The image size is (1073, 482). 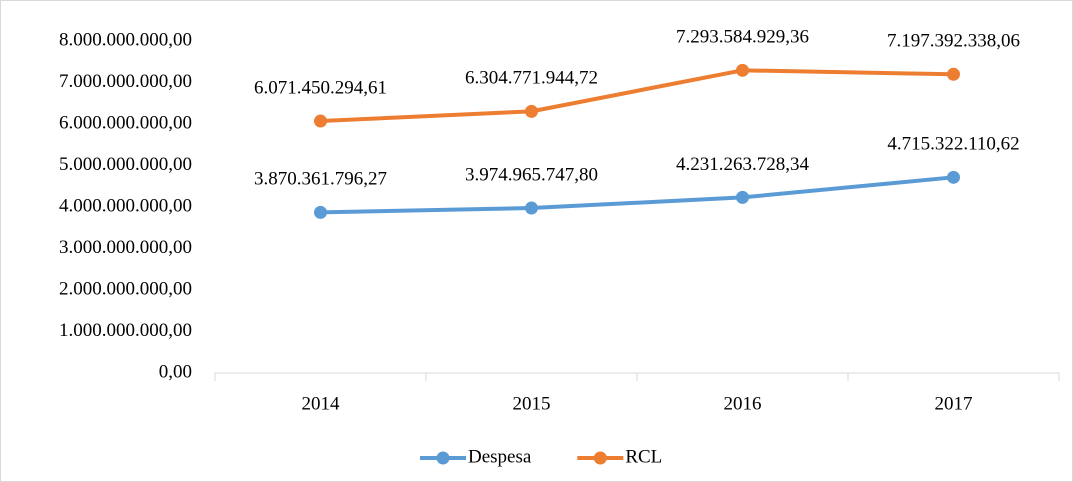 I want to click on data-label: 3.974.965.747,80, so click(x=531, y=174).